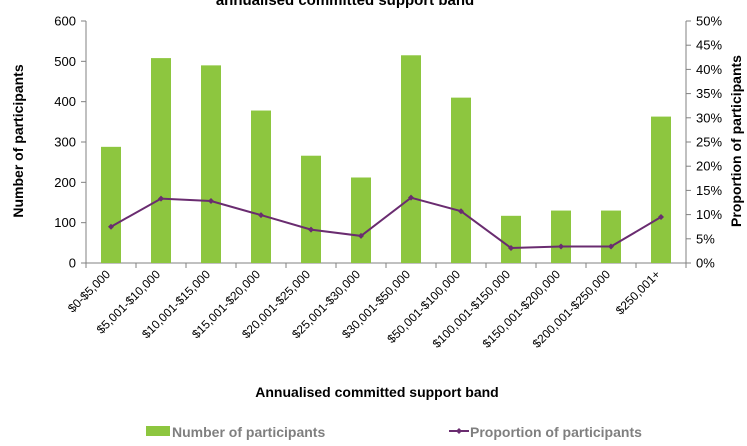  I want to click on y2-tick-label: 0%, so click(705, 263).